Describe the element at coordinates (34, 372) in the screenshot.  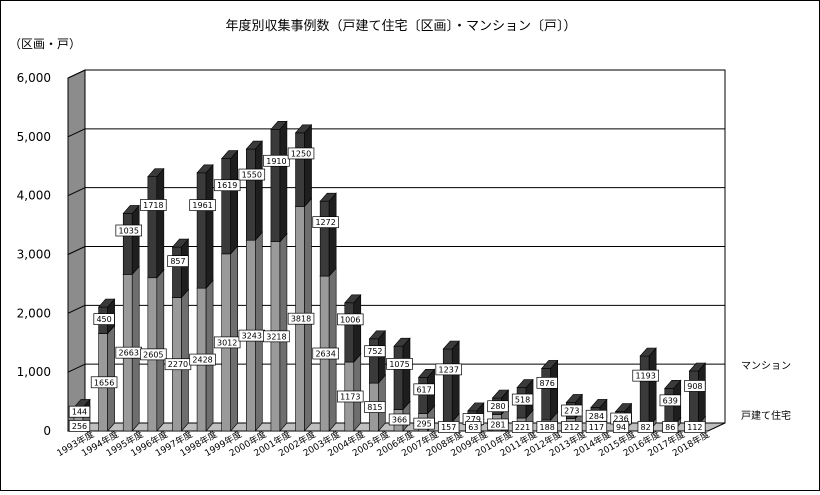
I see `y-tick-label: 1,000` at that location.